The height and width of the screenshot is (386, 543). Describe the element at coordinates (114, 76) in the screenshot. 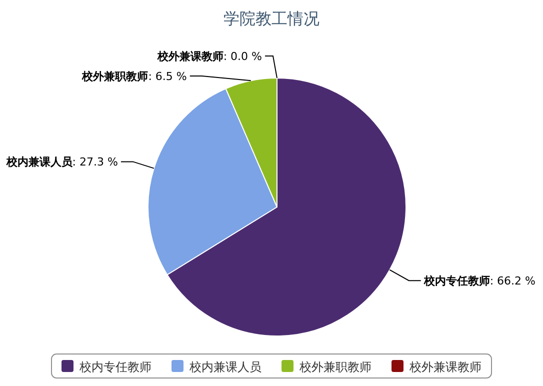

I see `slice-label: 校外兼职教师` at that location.